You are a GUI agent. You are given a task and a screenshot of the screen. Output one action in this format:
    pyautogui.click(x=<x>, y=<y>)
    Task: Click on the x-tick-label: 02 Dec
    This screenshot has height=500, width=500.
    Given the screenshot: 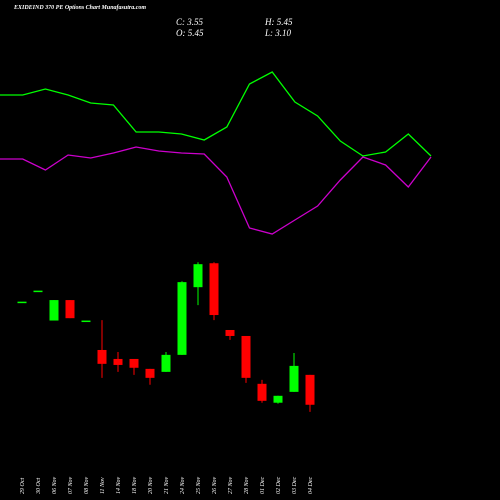 What is the action you would take?
    pyautogui.click(x=279, y=485)
    